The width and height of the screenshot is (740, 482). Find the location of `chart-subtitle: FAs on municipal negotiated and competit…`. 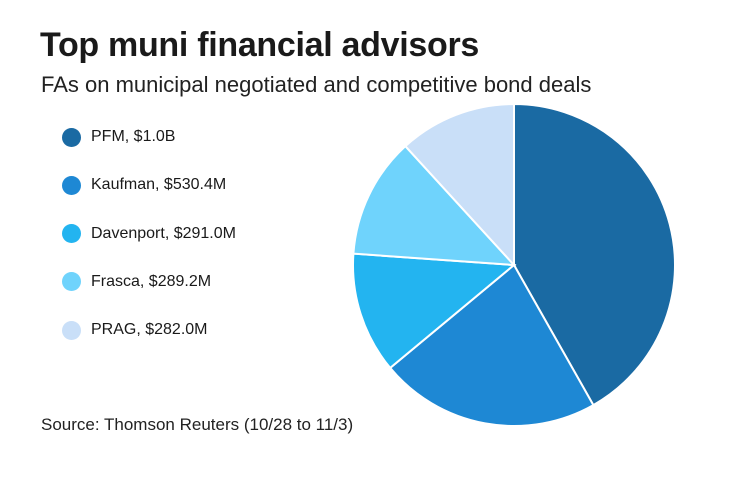

chart-subtitle: FAs on municipal negotiated and competit… is located at coordinates (316, 84).